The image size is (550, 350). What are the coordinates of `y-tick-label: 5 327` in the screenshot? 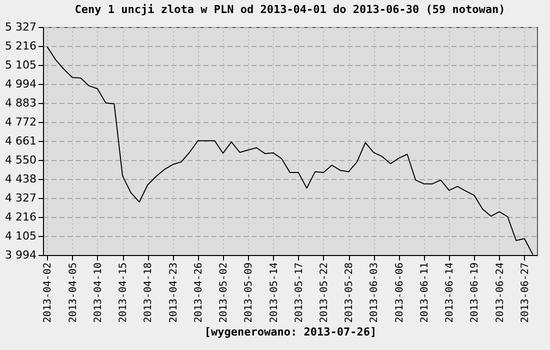 It's located at (20, 27).